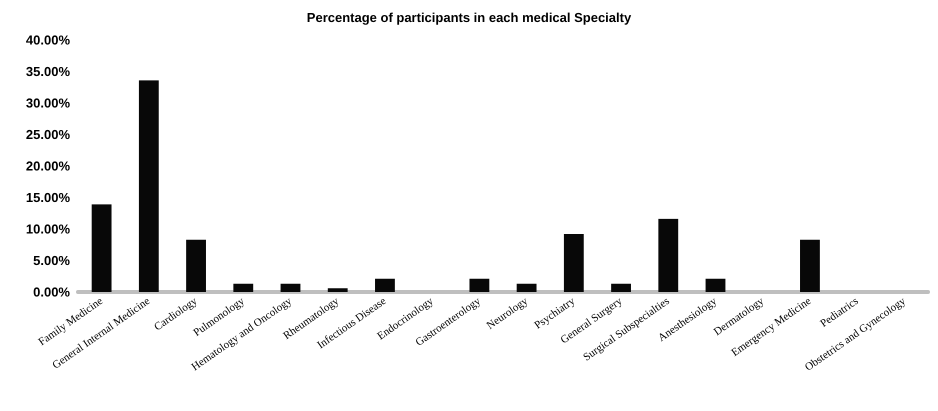  Describe the element at coordinates (469, 17) in the screenshot. I see `chart-title: Percentage of participants in each medical Specialty` at that location.